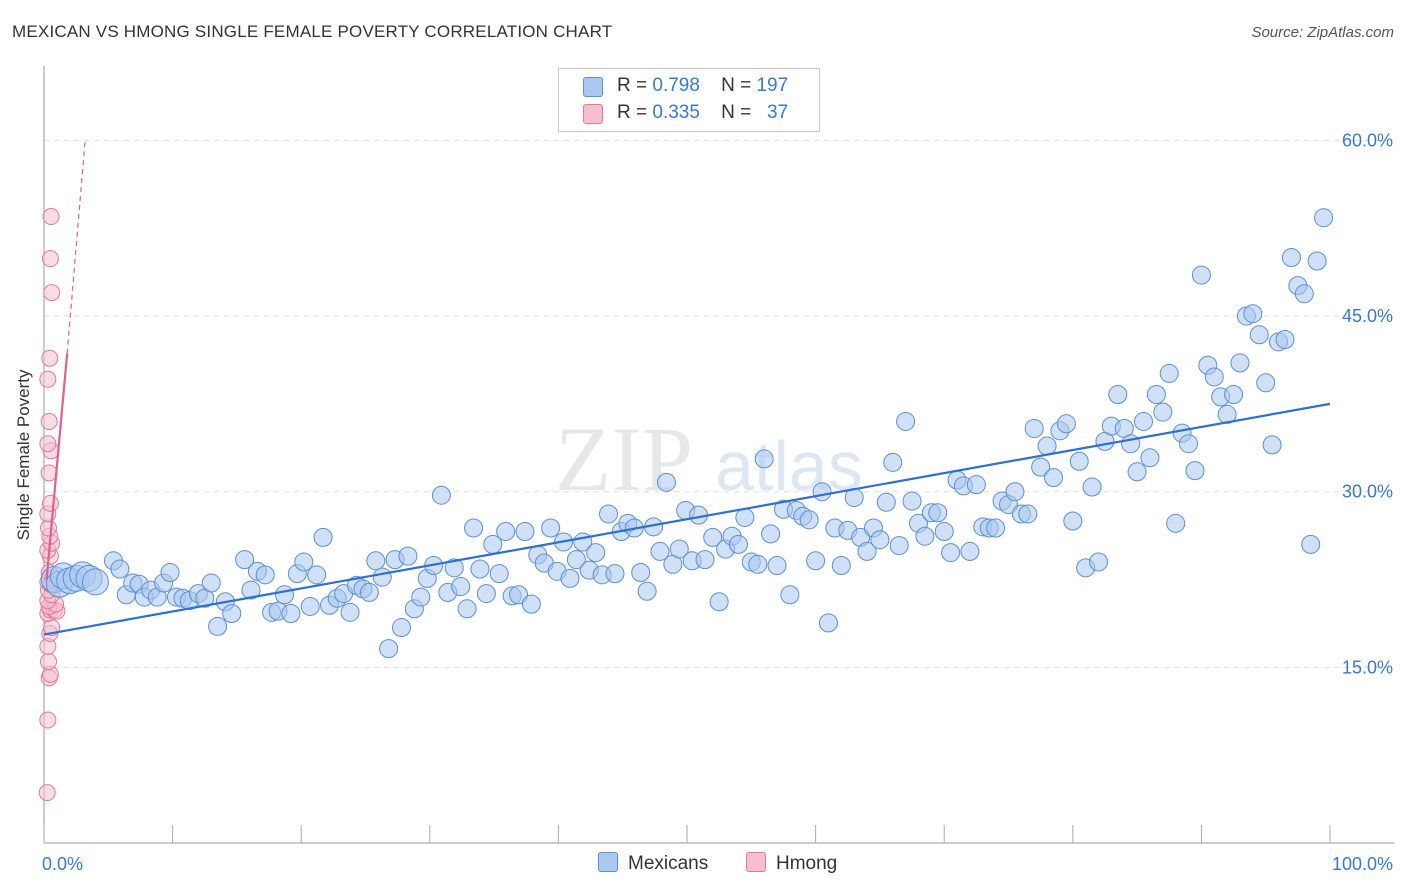 The height and width of the screenshot is (892, 1406). I want to click on legend-mexicans-swatch, so click(608, 862).